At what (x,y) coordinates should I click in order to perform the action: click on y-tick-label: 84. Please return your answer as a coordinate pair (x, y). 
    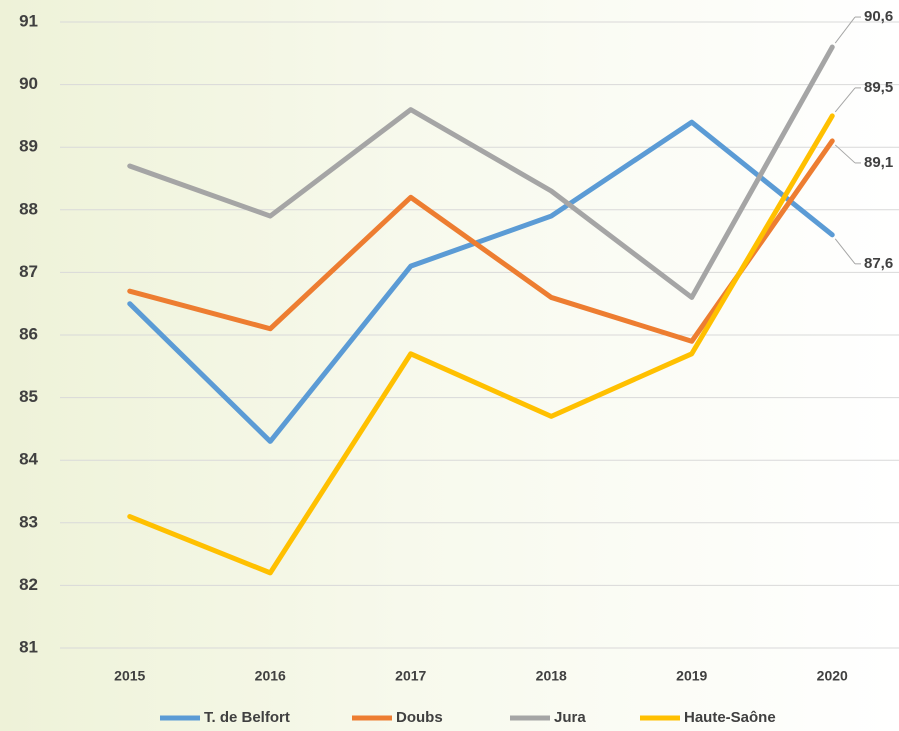
    Looking at the image, I should click on (28, 459).